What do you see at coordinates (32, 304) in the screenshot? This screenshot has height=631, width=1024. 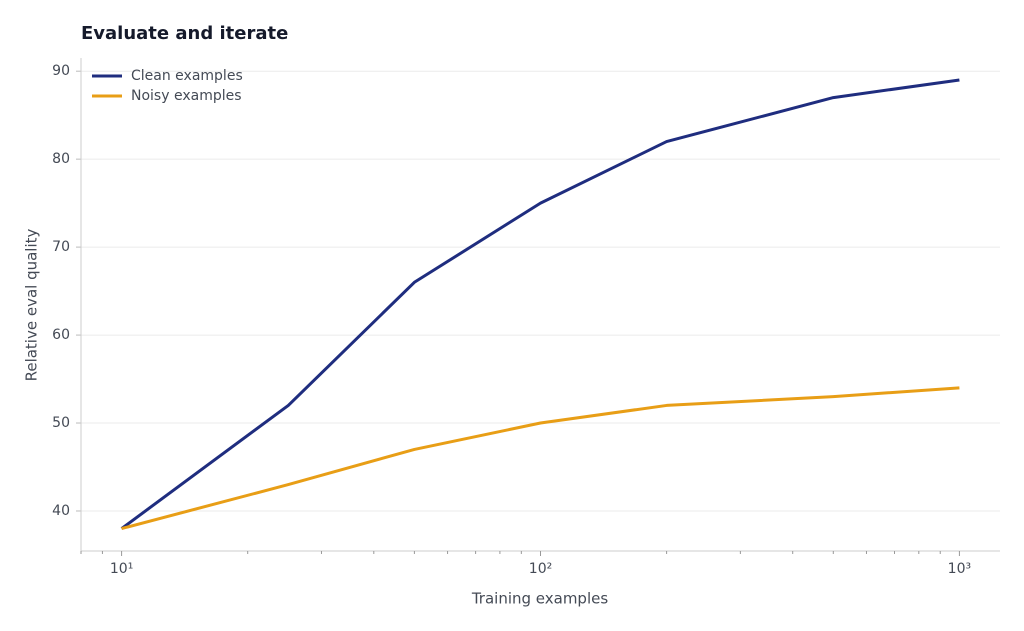 I see `y-axis-label: Relative eval quality` at bounding box center [32, 304].